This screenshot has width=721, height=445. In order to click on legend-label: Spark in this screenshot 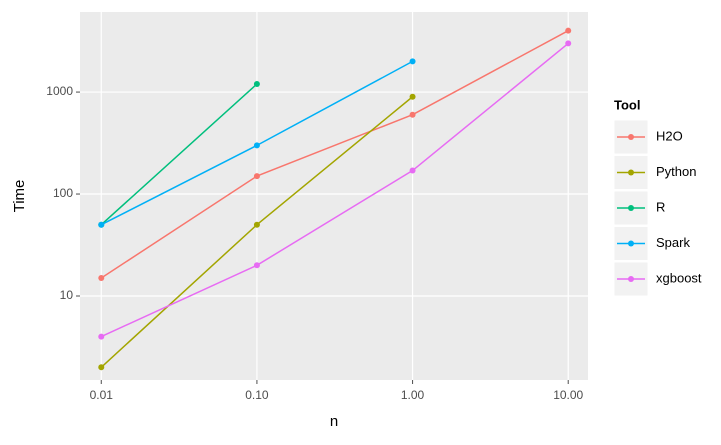, I will do `click(673, 242)`.